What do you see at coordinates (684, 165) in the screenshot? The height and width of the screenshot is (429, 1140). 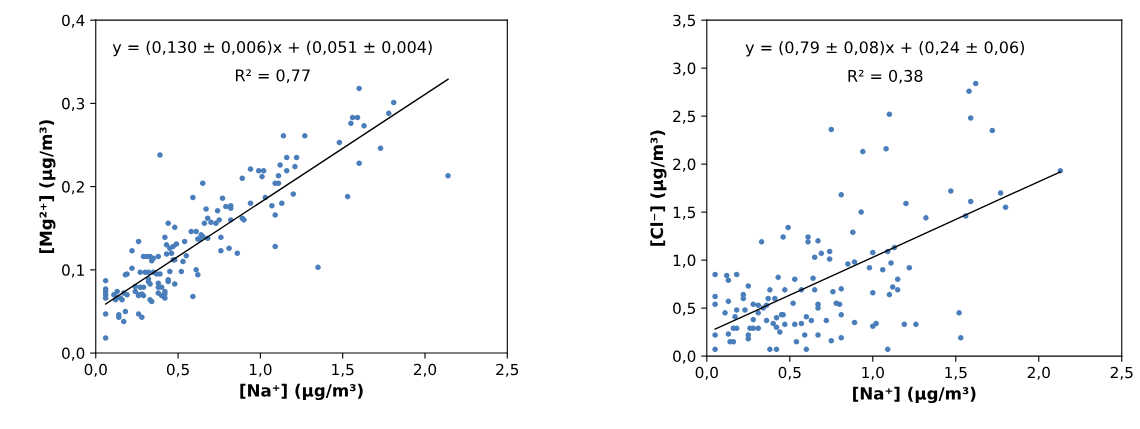 I see `y-tick-label: 2,0` at bounding box center [684, 165].